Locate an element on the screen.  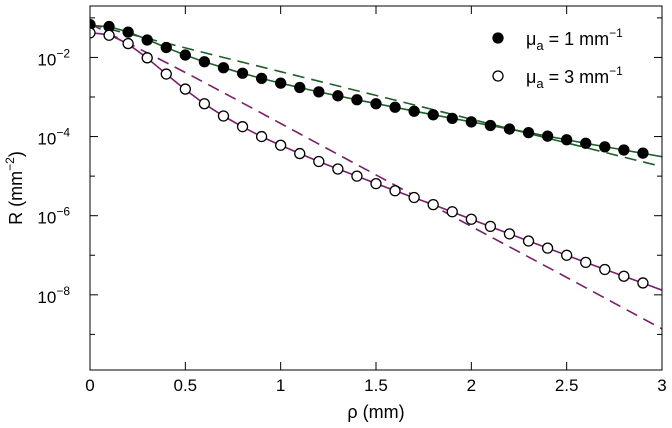
y-tick-label-exp: −4 is located at coordinates (63, 133).